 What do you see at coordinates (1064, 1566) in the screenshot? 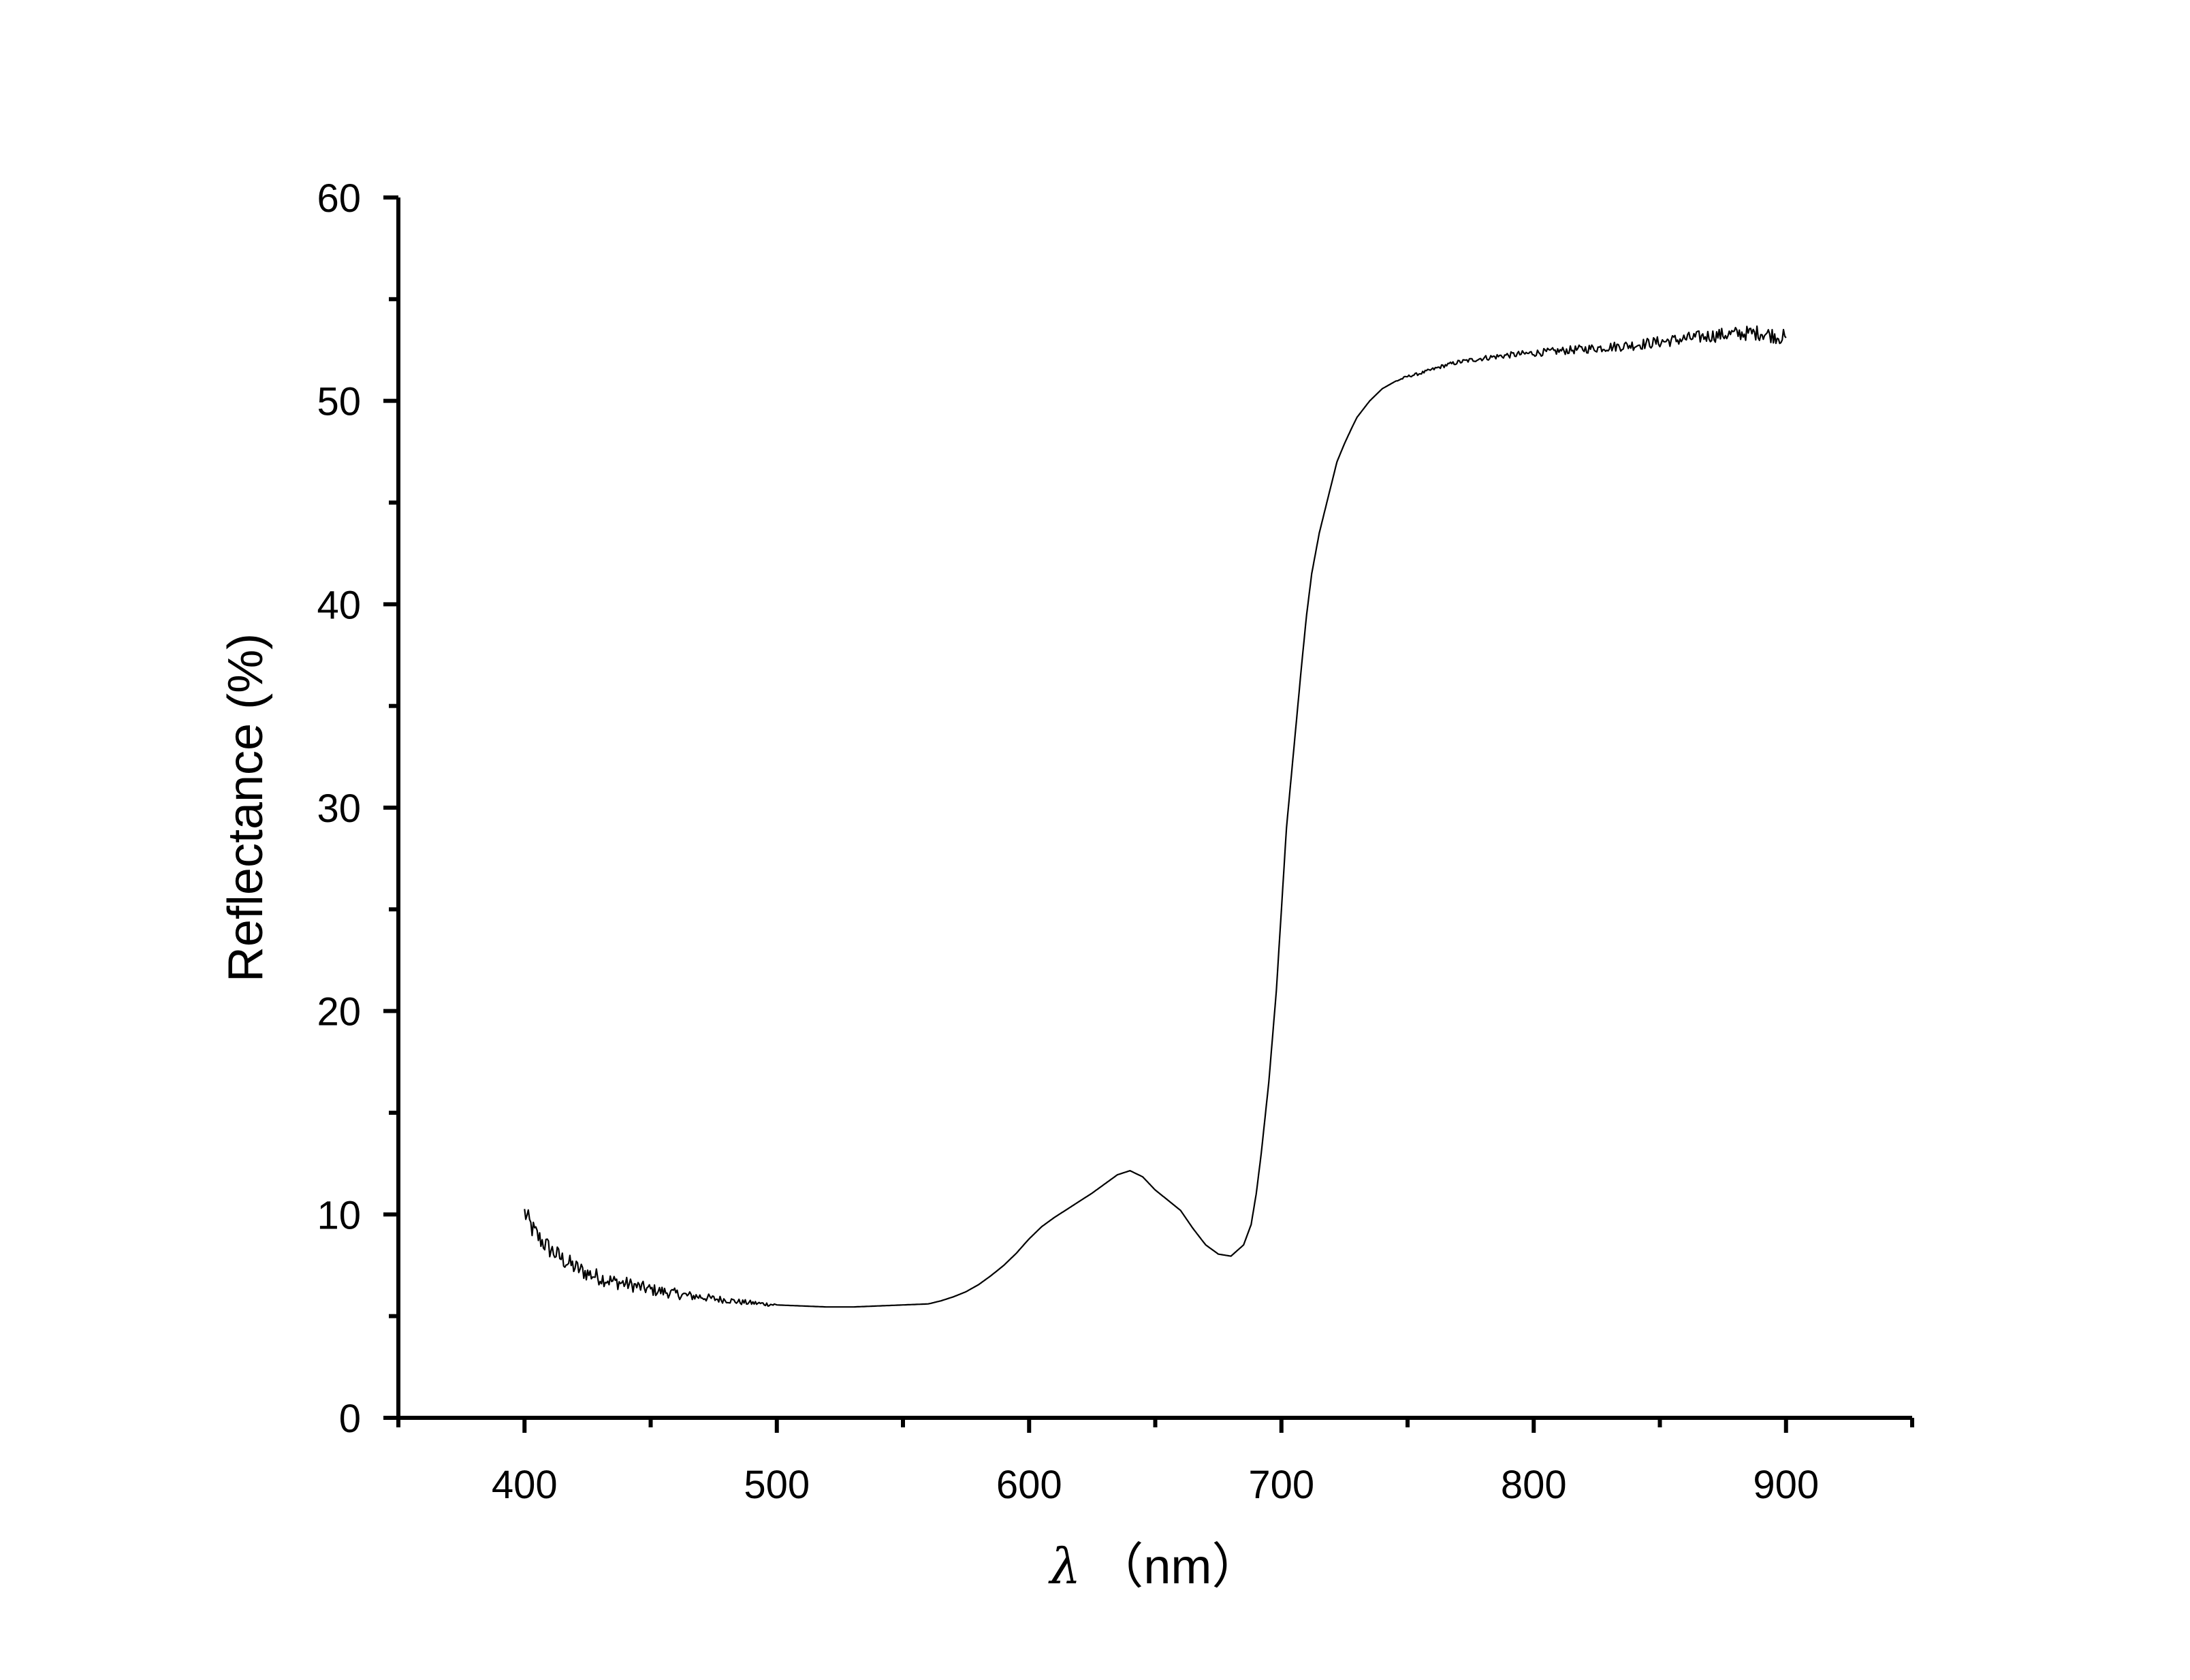
I see `x-axis-symbol: λ` at bounding box center [1064, 1566].